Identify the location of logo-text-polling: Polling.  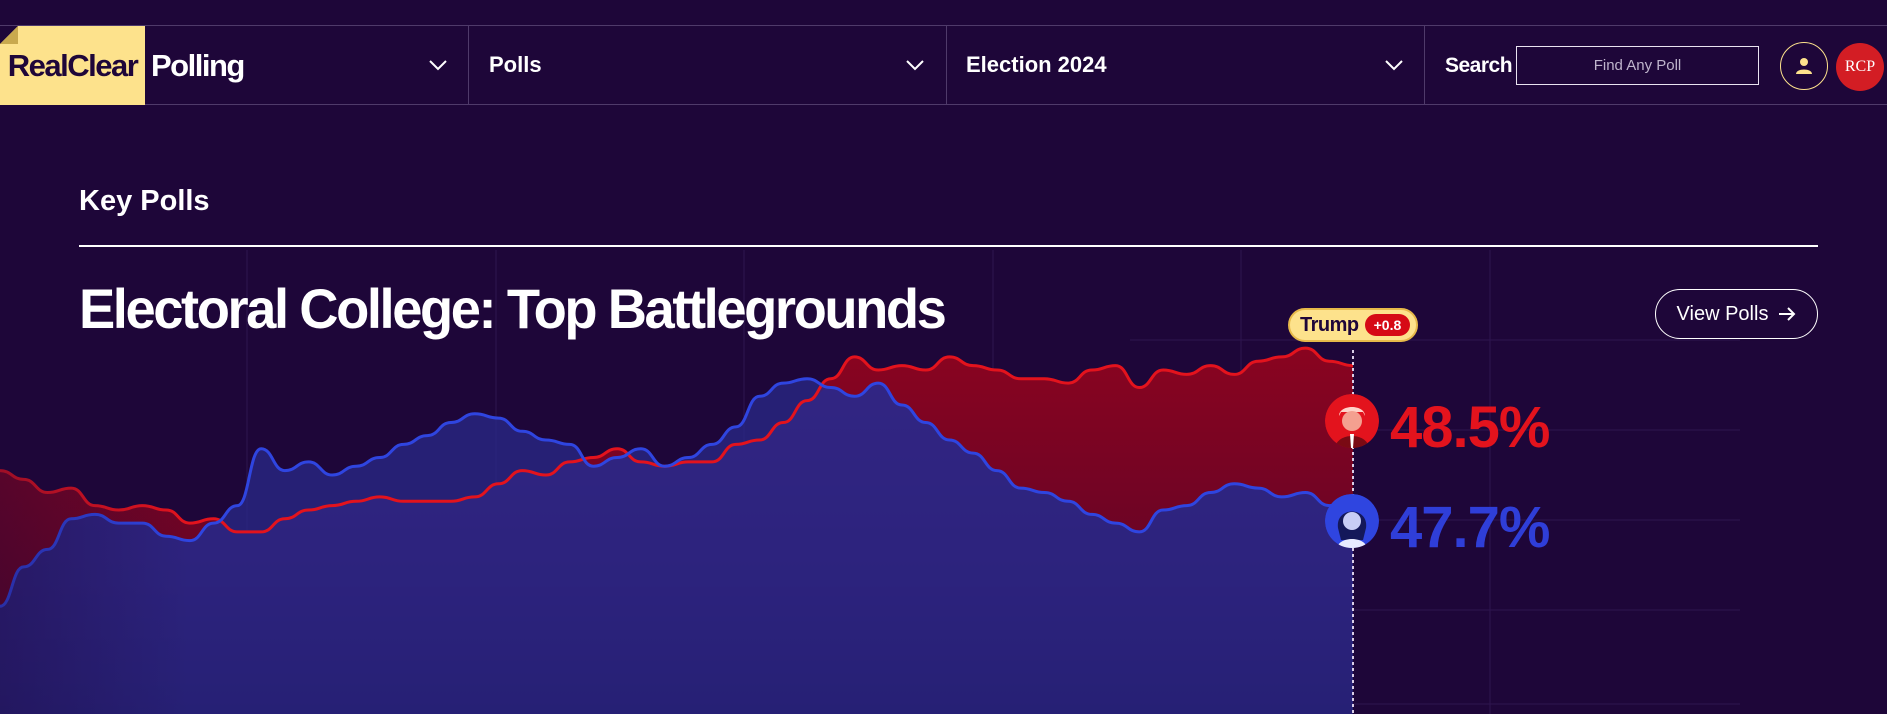
(198, 65).